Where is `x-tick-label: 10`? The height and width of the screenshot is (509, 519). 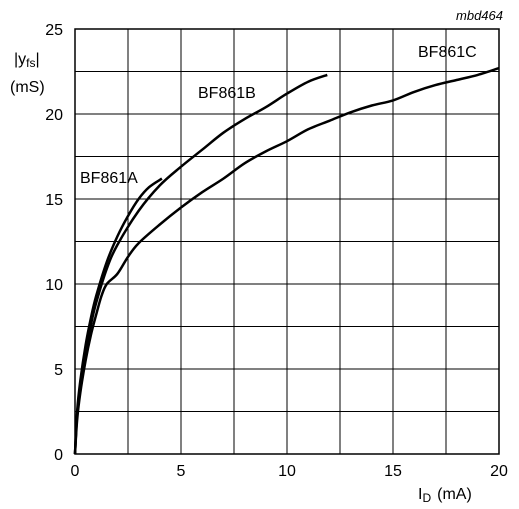 x-tick-label: 10 is located at coordinates (287, 471).